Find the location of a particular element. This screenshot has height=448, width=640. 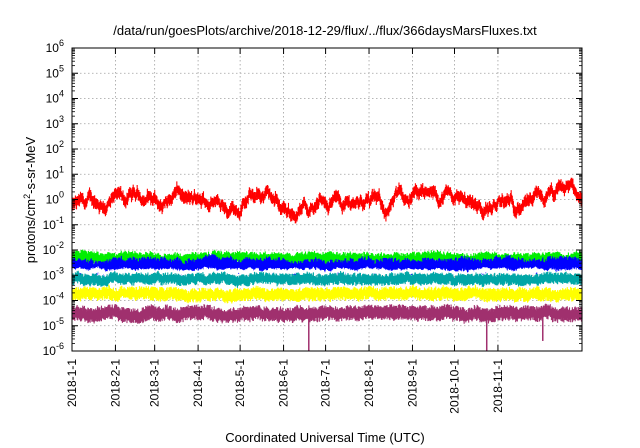

y-tick-label: 10⁰ is located at coordinates (55, 198).